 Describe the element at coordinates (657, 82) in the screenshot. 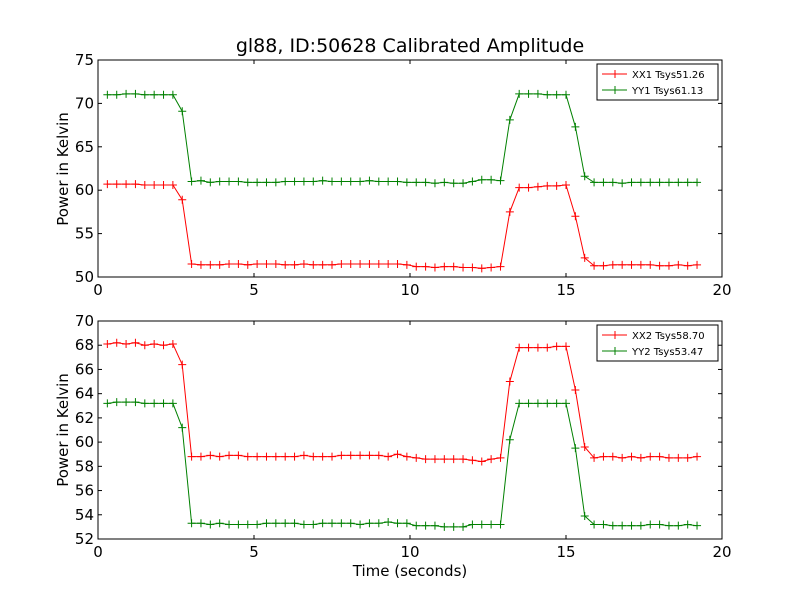

I see `legend-box` at that location.